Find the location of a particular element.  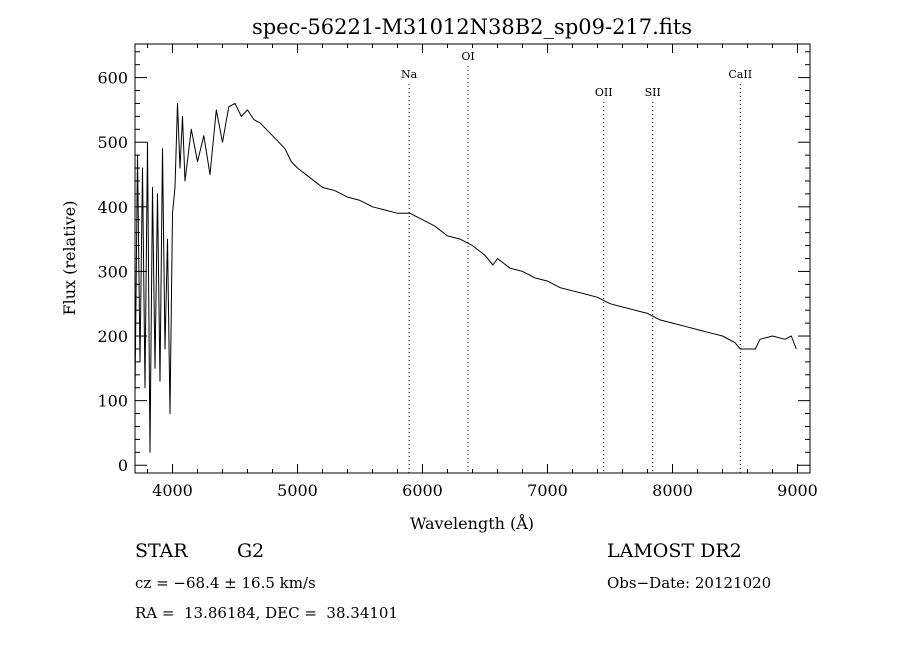

obs-date: Obs−Date: 20121020 is located at coordinates (689, 583).